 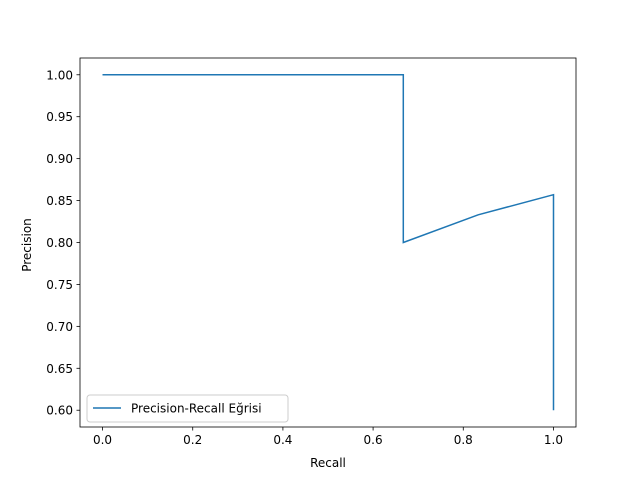 I want to click on x-tick-label: 1.0, so click(x=553, y=440).